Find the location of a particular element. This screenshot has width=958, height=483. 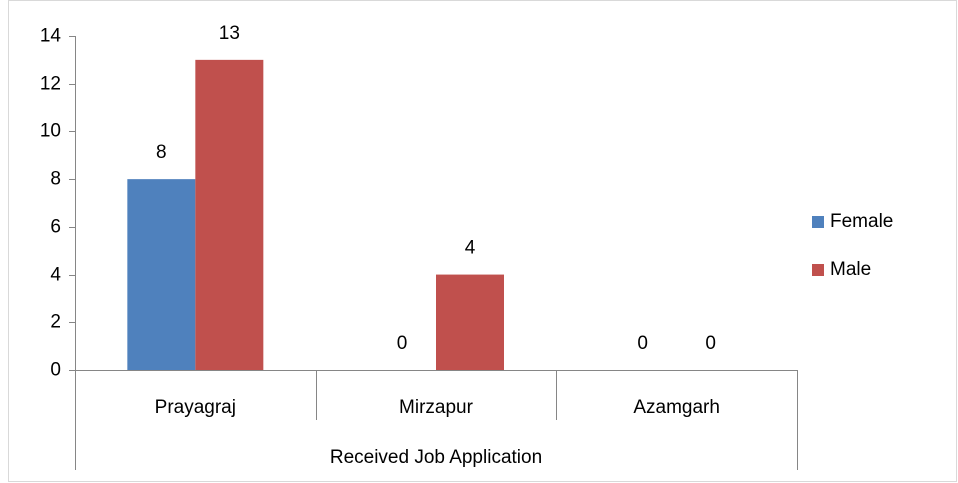

y-tick-label: 12 is located at coordinates (50, 84).